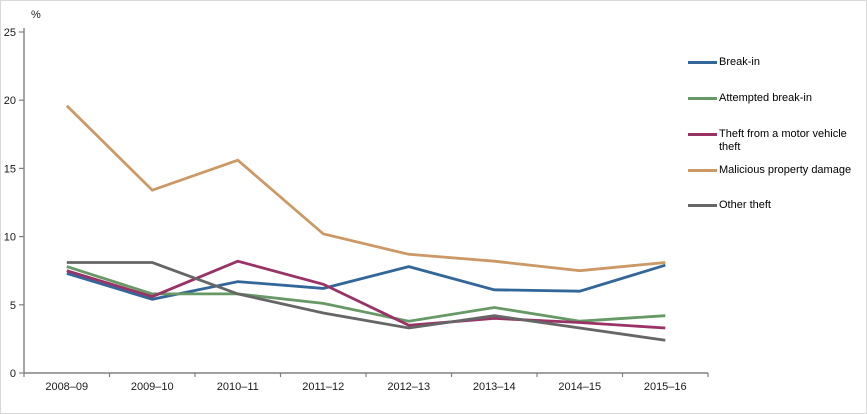 The width and height of the screenshot is (867, 414). What do you see at coordinates (10, 238) in the screenshot?
I see `y-tick-label: 10` at bounding box center [10, 238].